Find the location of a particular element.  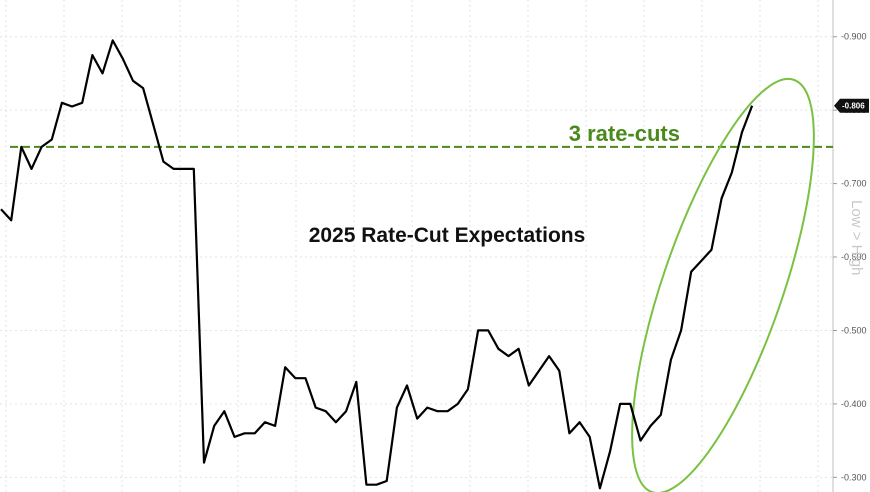

y-tick-label: -0.600 is located at coordinates (854, 257).